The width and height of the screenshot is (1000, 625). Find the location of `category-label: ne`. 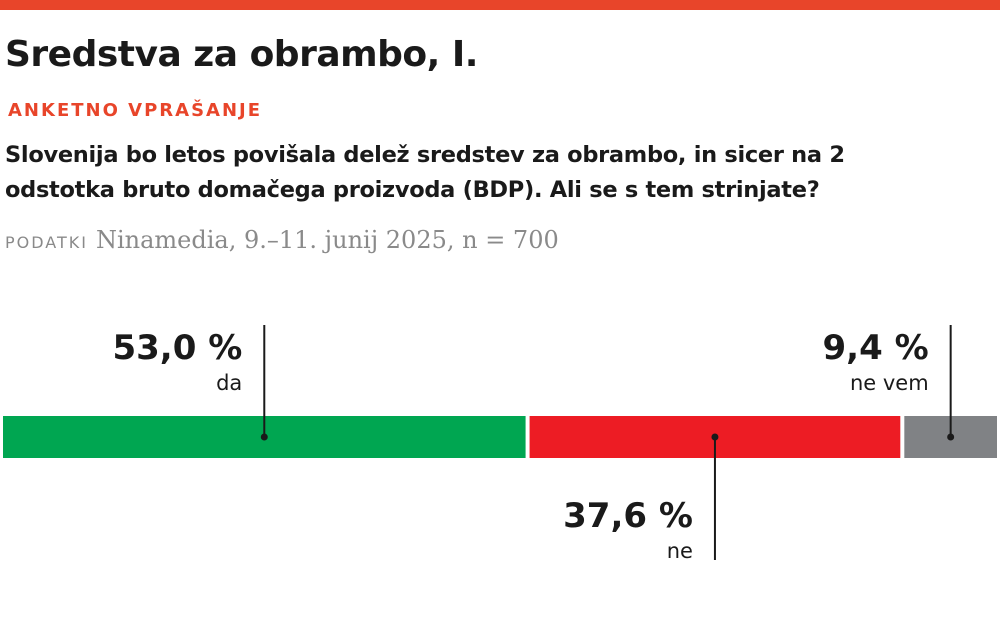

category-label: ne is located at coordinates (680, 551).